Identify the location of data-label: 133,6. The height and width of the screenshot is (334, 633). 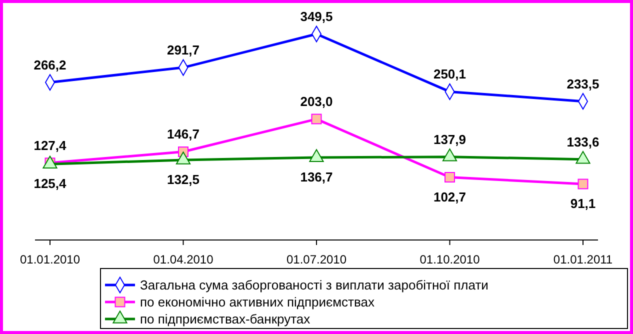
(583, 142).